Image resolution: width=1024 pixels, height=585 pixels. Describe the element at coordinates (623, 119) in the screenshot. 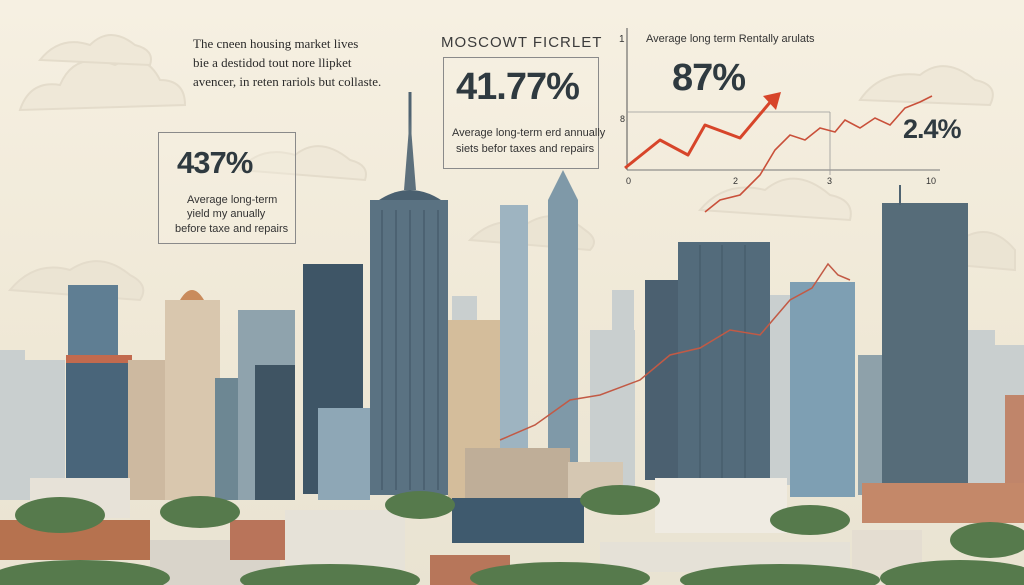

I see `chart-y-mid-label: 8` at that location.